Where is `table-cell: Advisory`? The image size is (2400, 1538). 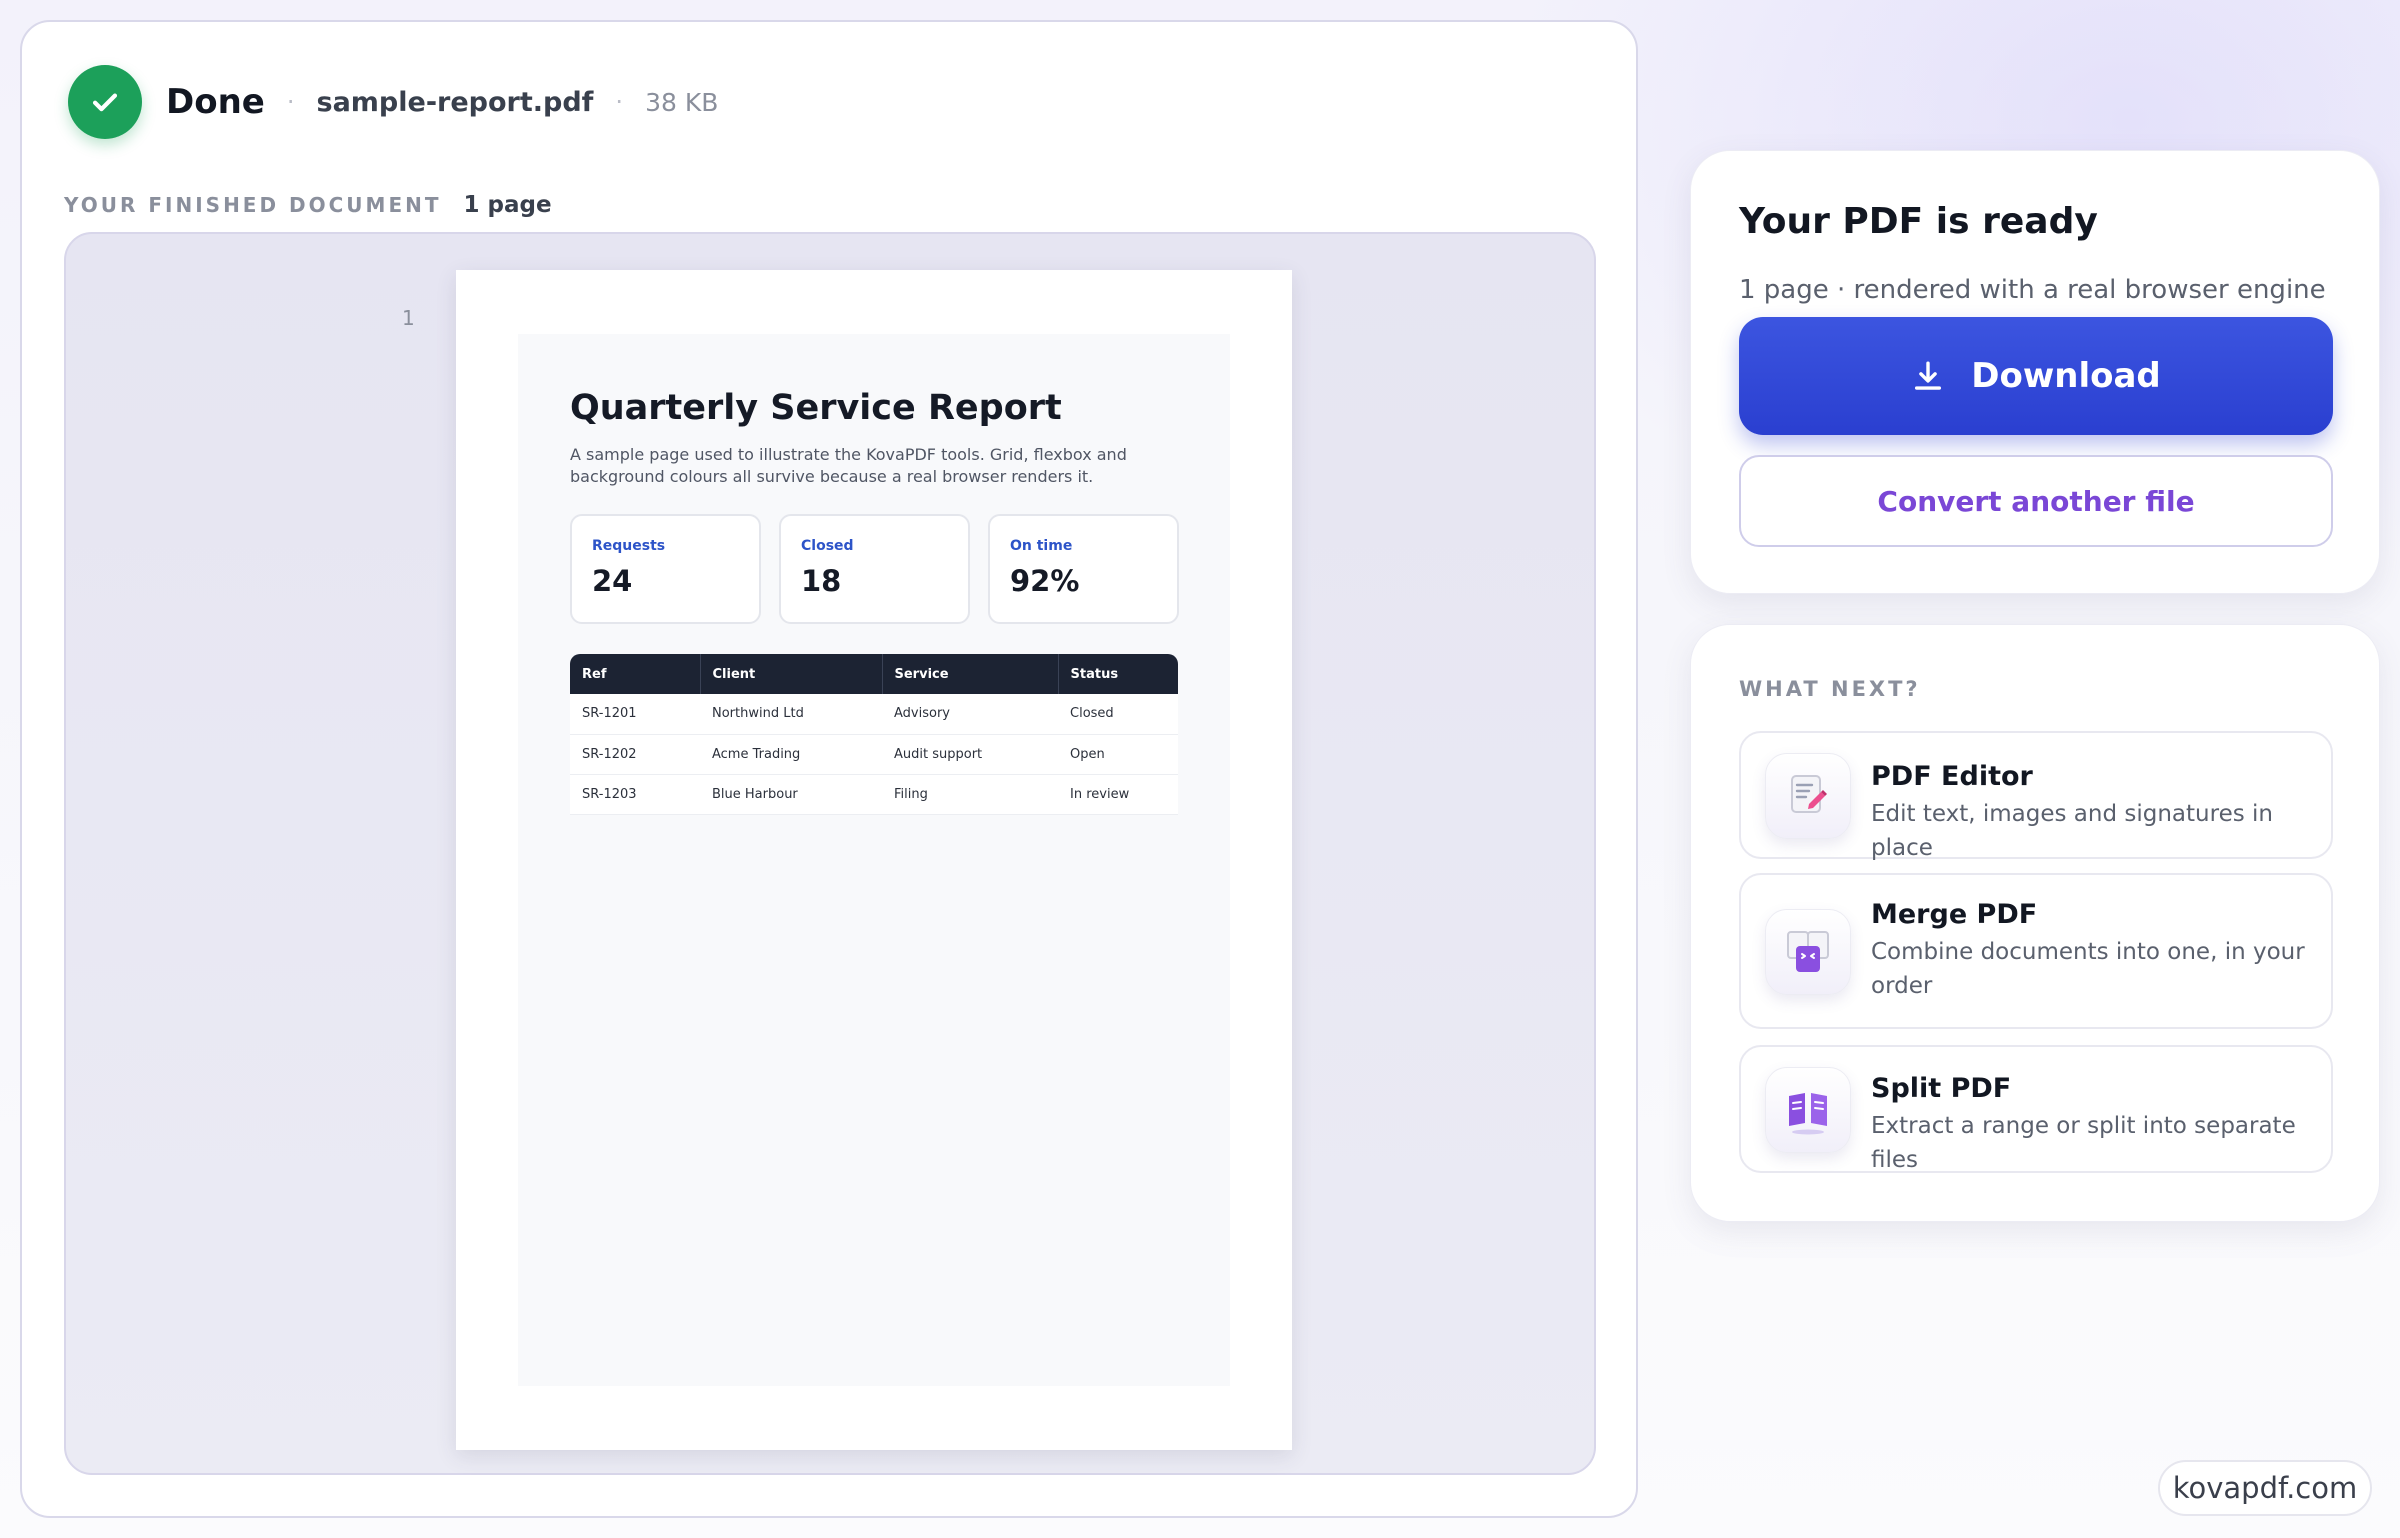
table-cell: Advisory is located at coordinates (970, 714).